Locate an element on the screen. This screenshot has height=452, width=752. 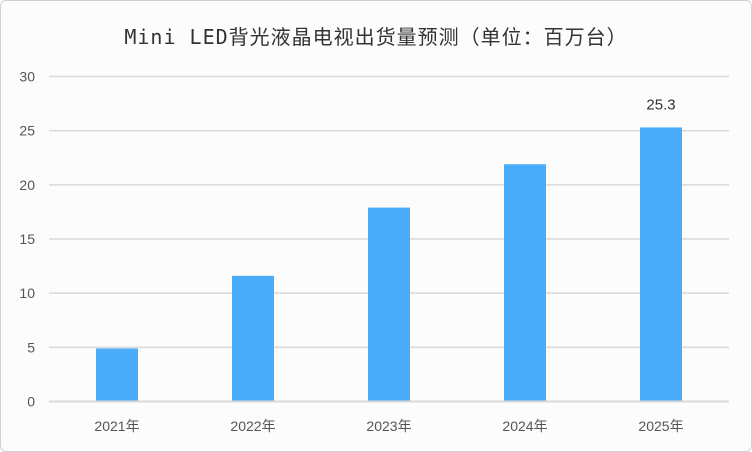
y-tick-label: 0 is located at coordinates (31, 402).